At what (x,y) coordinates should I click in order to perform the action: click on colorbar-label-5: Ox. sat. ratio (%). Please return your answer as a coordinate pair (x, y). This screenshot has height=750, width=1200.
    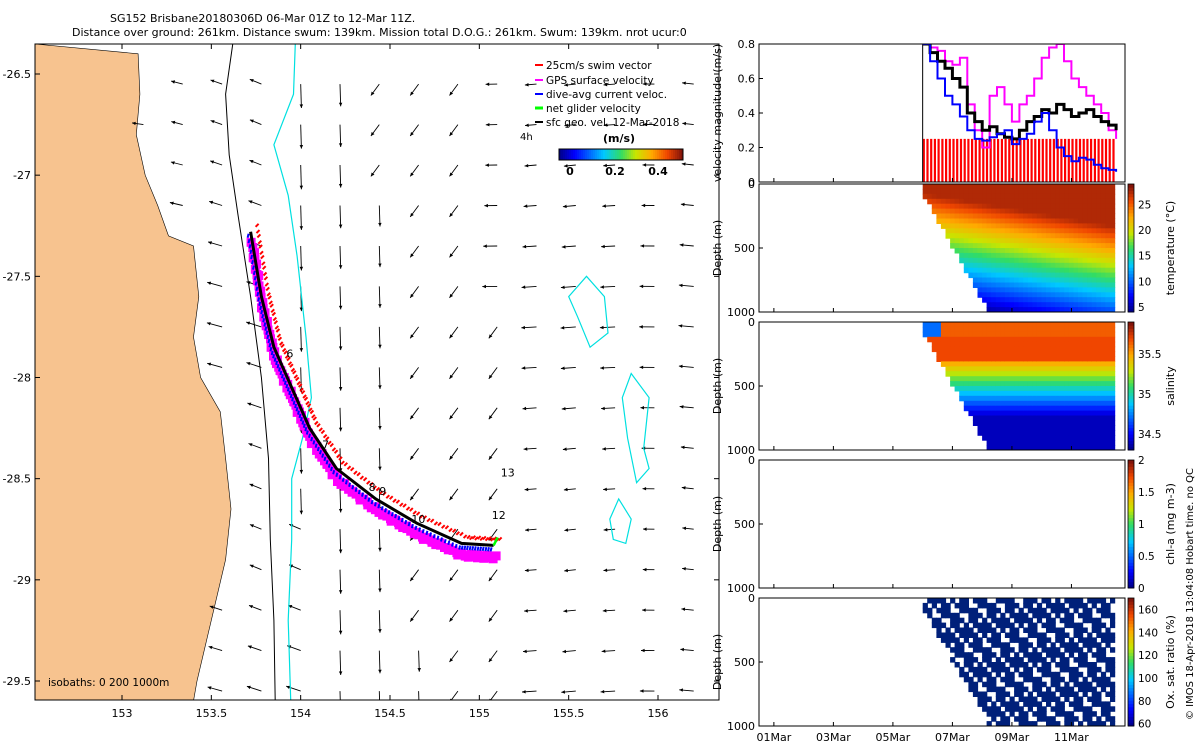
    Looking at the image, I should click on (1170, 662).